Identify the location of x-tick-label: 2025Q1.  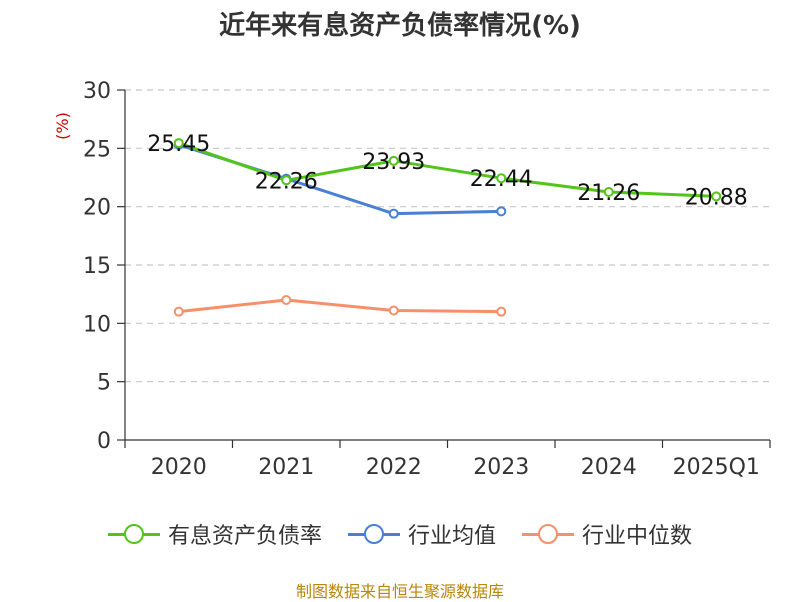
(716, 467).